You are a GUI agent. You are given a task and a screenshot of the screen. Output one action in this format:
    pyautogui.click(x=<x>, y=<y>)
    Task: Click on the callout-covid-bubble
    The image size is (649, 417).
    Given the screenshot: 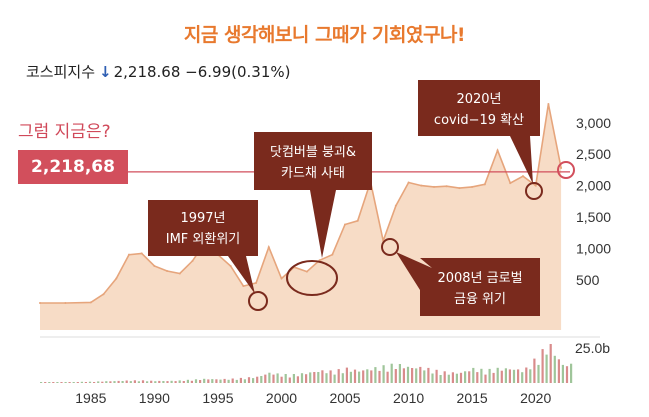 What is the action you would take?
    pyautogui.click(x=479, y=132)
    